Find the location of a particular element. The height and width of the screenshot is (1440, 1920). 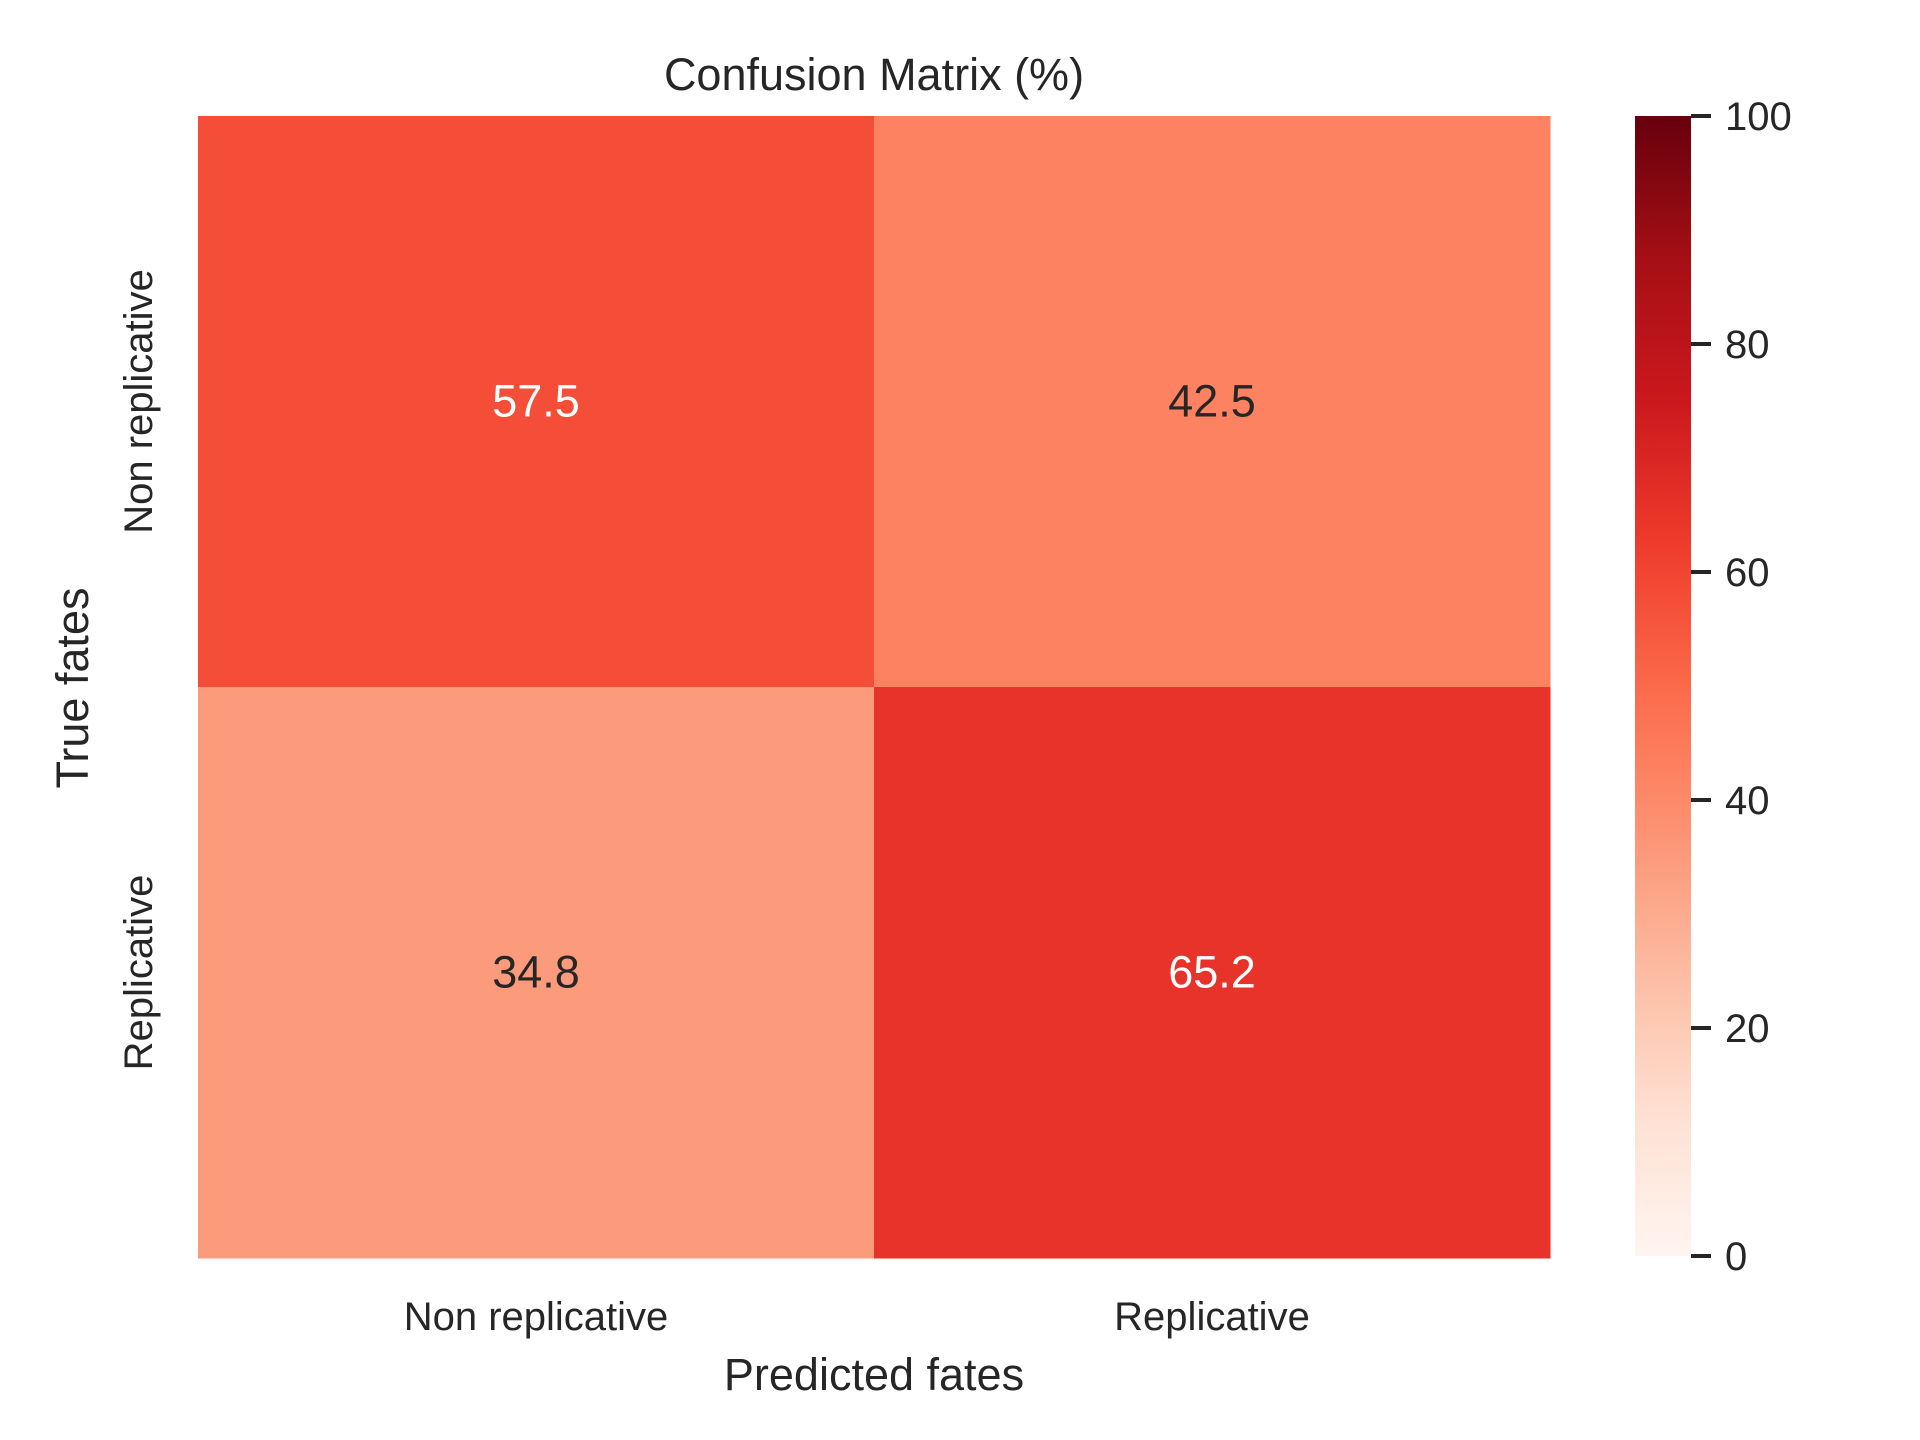

y-axis-label: True fates is located at coordinates (72, 688).